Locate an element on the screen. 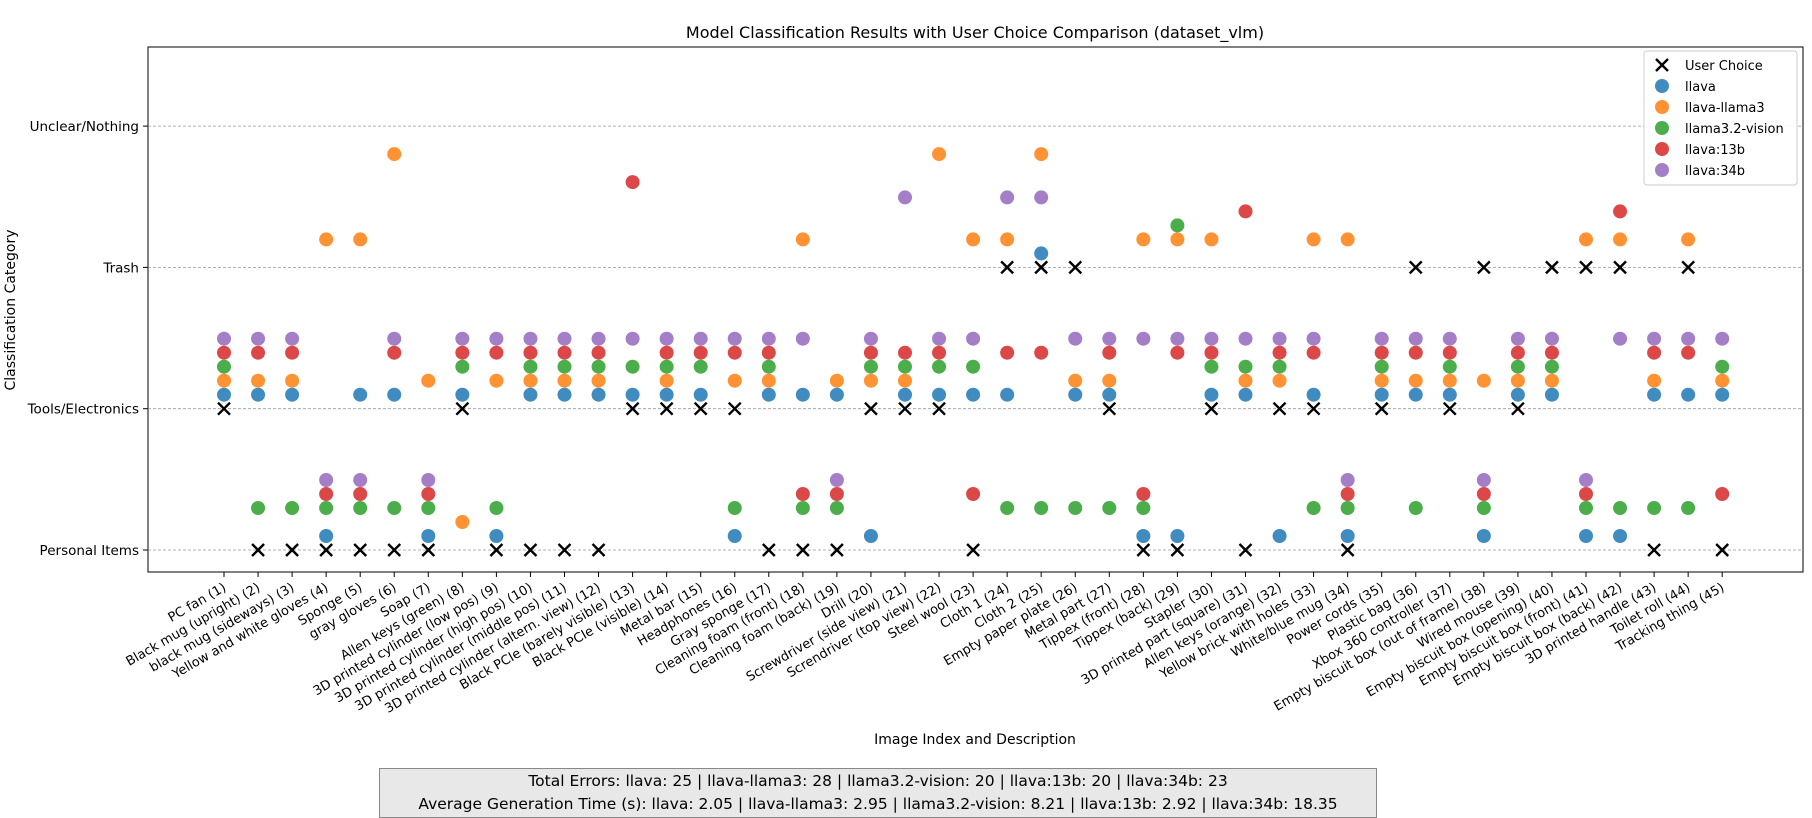 This screenshot has height=818, width=1812. legend-label-llava: llava is located at coordinates (1700, 87).